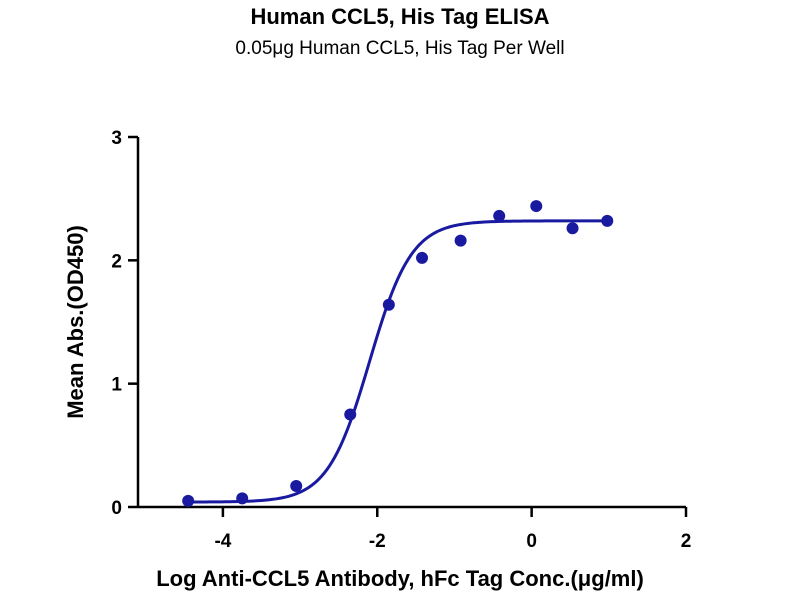 The width and height of the screenshot is (800, 600). Describe the element at coordinates (400, 16) in the screenshot. I see `chart-title: Human CCL5, His Tag ELISA` at that location.